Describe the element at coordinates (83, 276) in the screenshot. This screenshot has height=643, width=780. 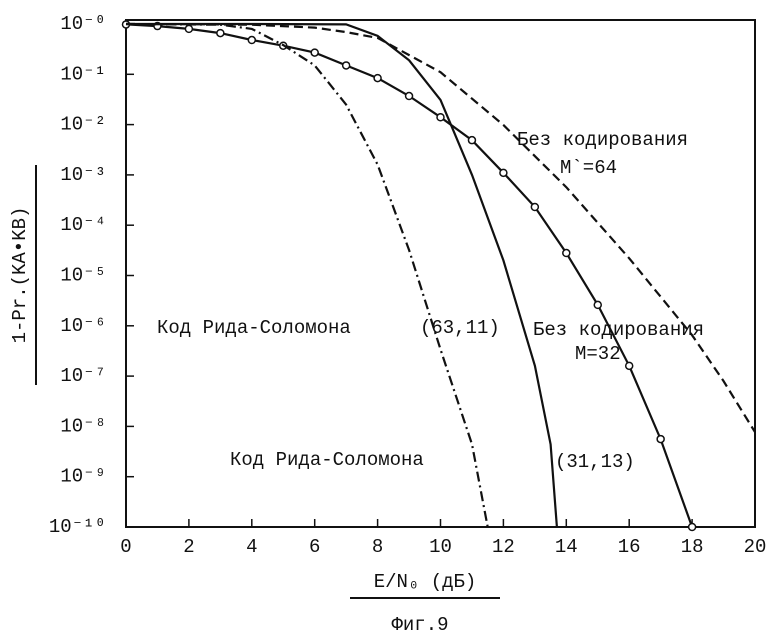
I see `y-tick-label: 10⁻⁵` at that location.